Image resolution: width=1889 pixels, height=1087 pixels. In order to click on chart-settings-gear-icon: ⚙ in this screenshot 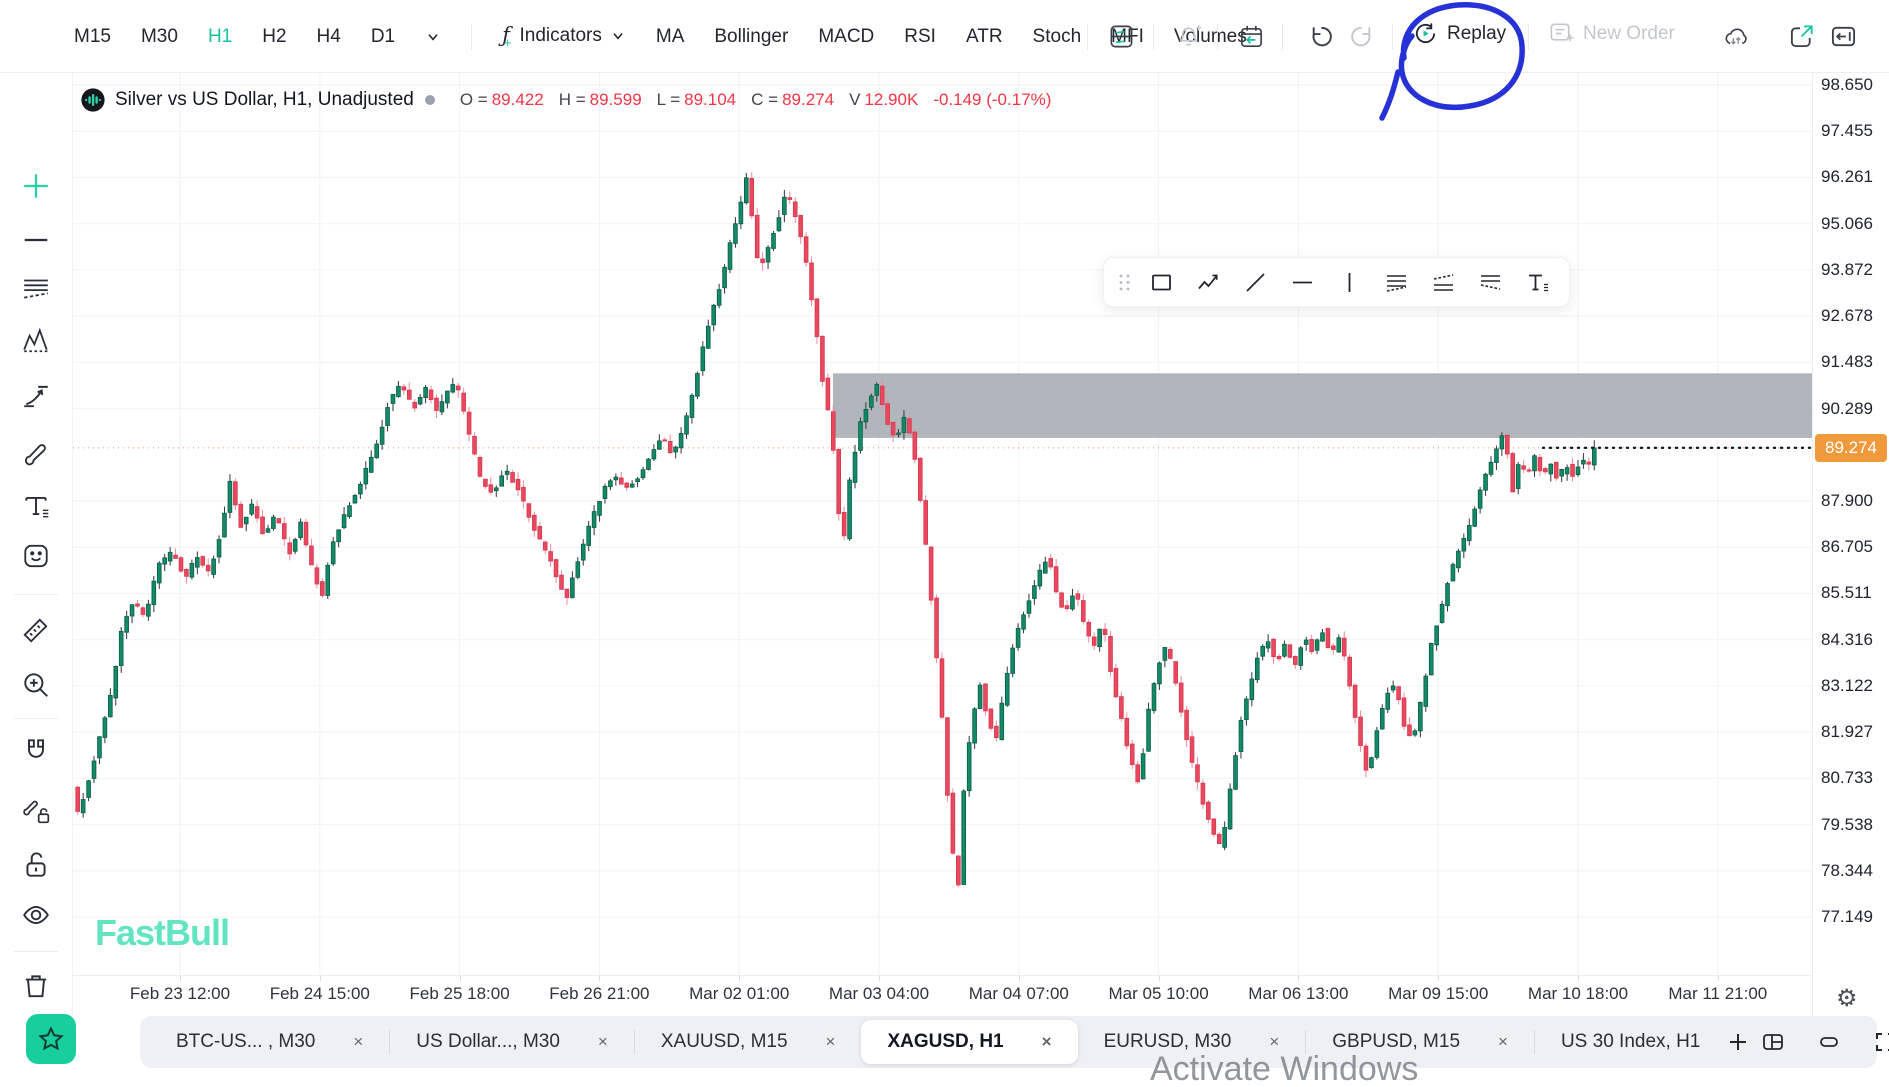, I will do `click(1847, 998)`.